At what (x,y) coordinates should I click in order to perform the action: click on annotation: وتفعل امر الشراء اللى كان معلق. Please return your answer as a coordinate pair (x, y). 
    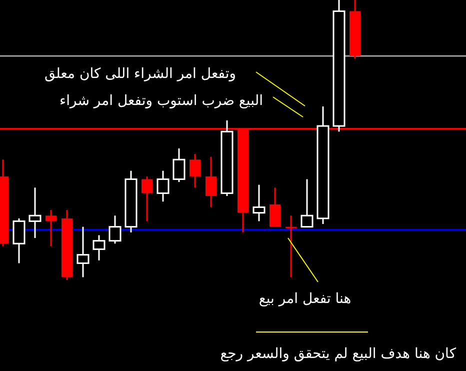
    Looking at the image, I should click on (140, 74).